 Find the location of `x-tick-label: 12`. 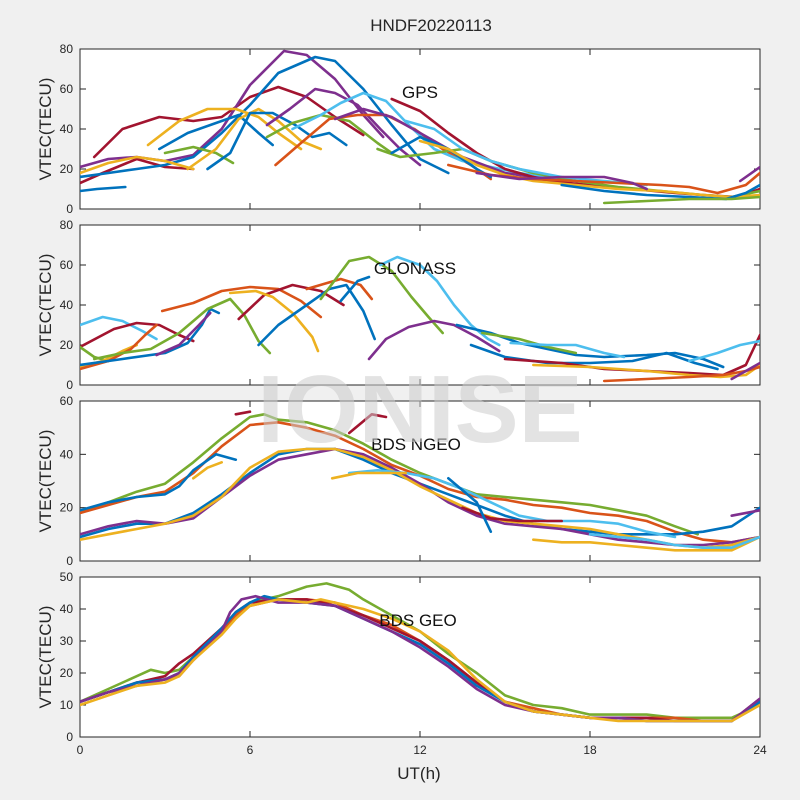

x-tick-label: 12 is located at coordinates (420, 750).